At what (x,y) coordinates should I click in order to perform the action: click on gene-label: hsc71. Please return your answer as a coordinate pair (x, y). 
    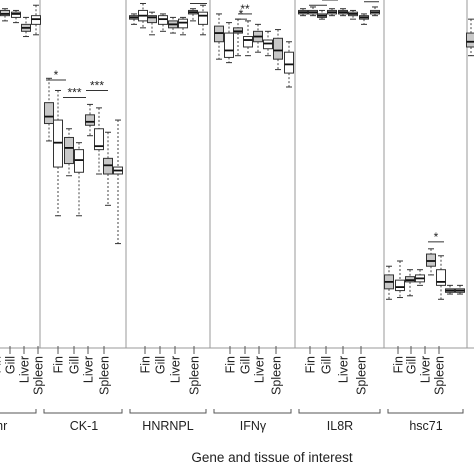
    Looking at the image, I should click on (425, 426).